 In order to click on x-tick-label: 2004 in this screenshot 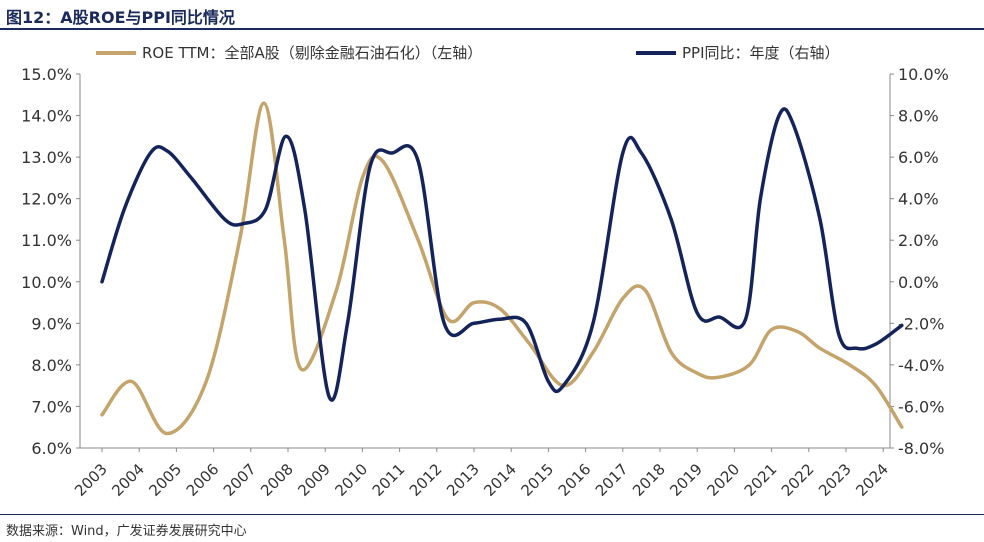, I will do `click(128, 480)`.